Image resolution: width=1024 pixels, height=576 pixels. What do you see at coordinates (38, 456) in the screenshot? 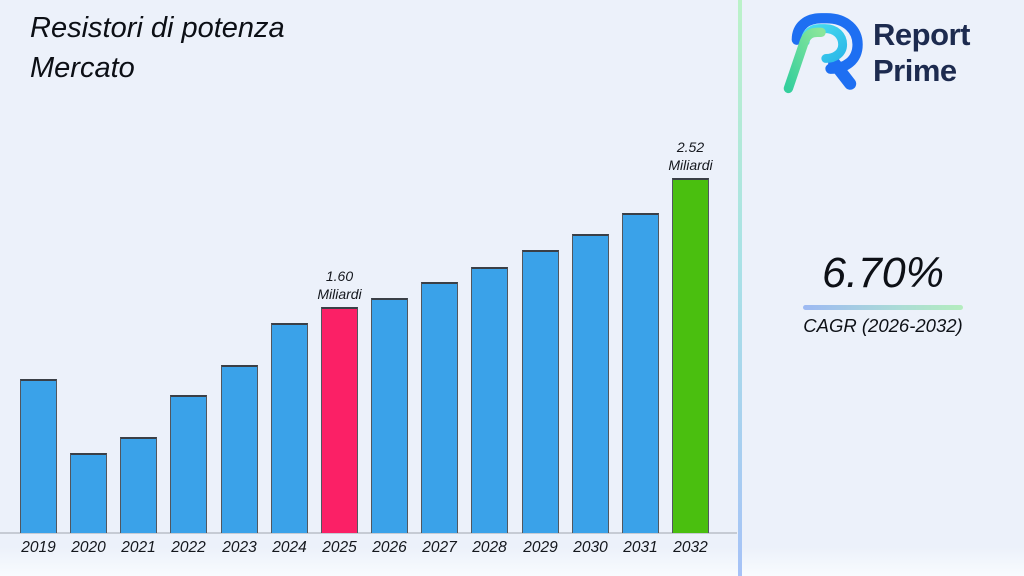
I see `bar-2019` at bounding box center [38, 456].